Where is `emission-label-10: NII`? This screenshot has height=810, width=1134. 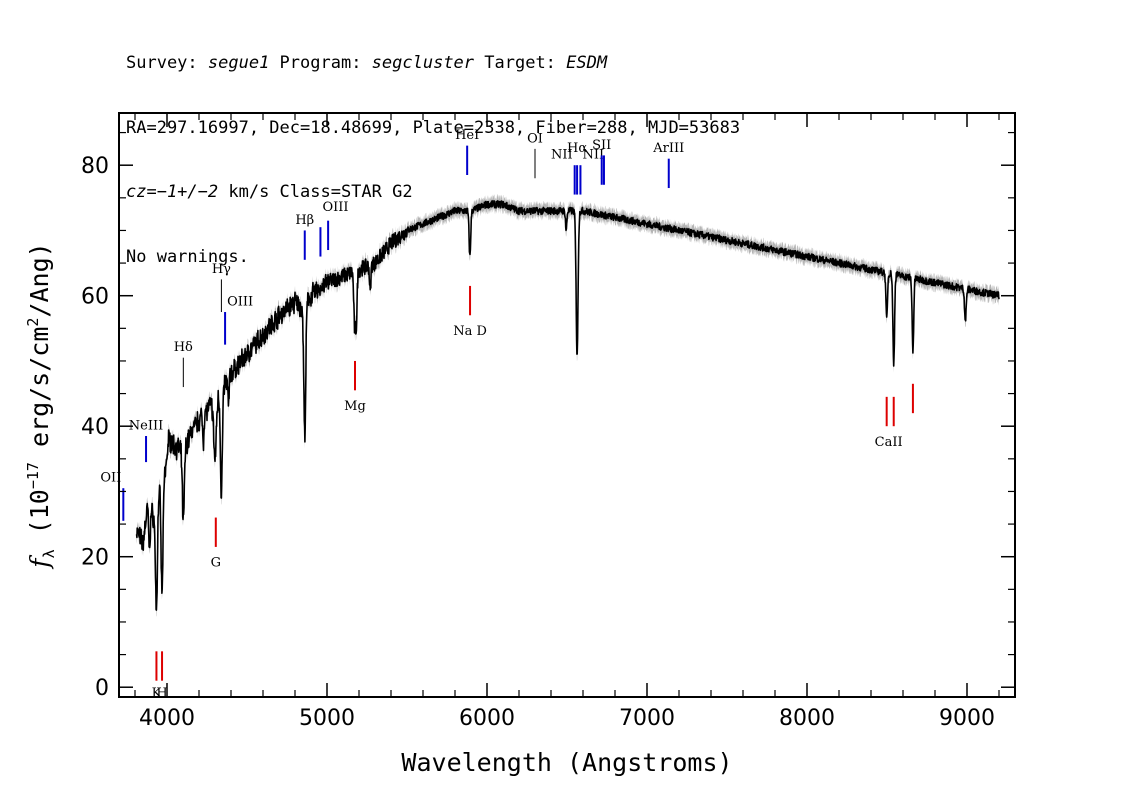
emission-label-10: NII is located at coordinates (562, 155).